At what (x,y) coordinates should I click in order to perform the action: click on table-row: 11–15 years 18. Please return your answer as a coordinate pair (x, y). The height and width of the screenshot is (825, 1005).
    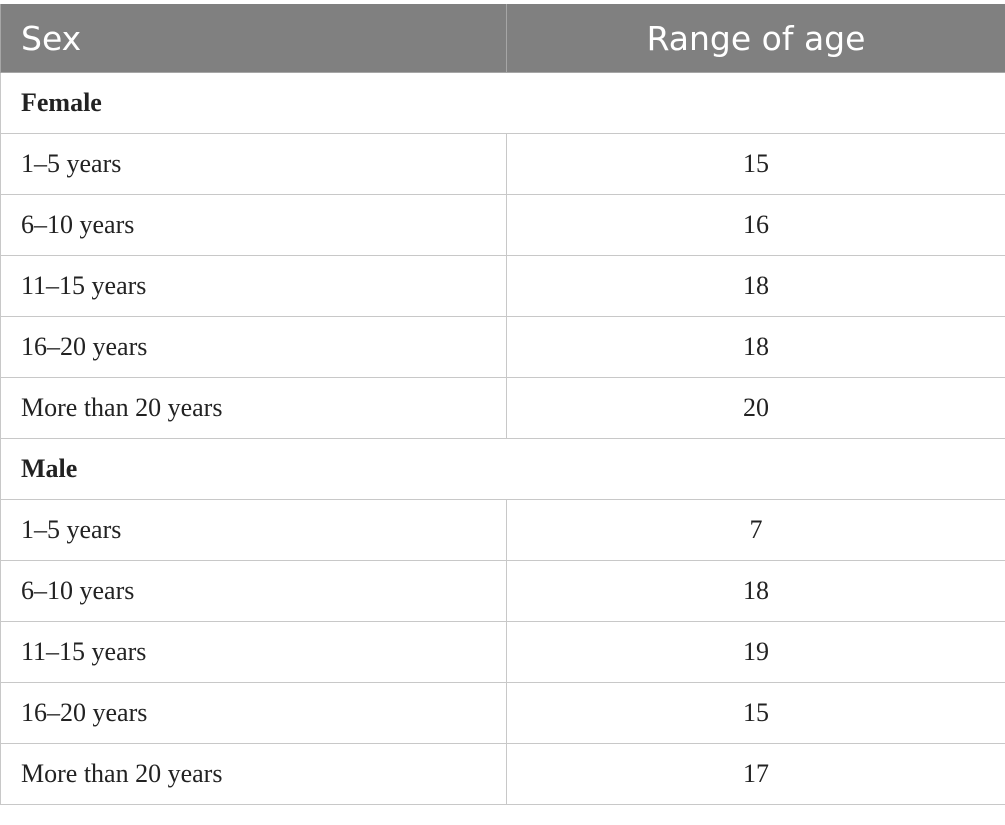
    Looking at the image, I should click on (502, 286).